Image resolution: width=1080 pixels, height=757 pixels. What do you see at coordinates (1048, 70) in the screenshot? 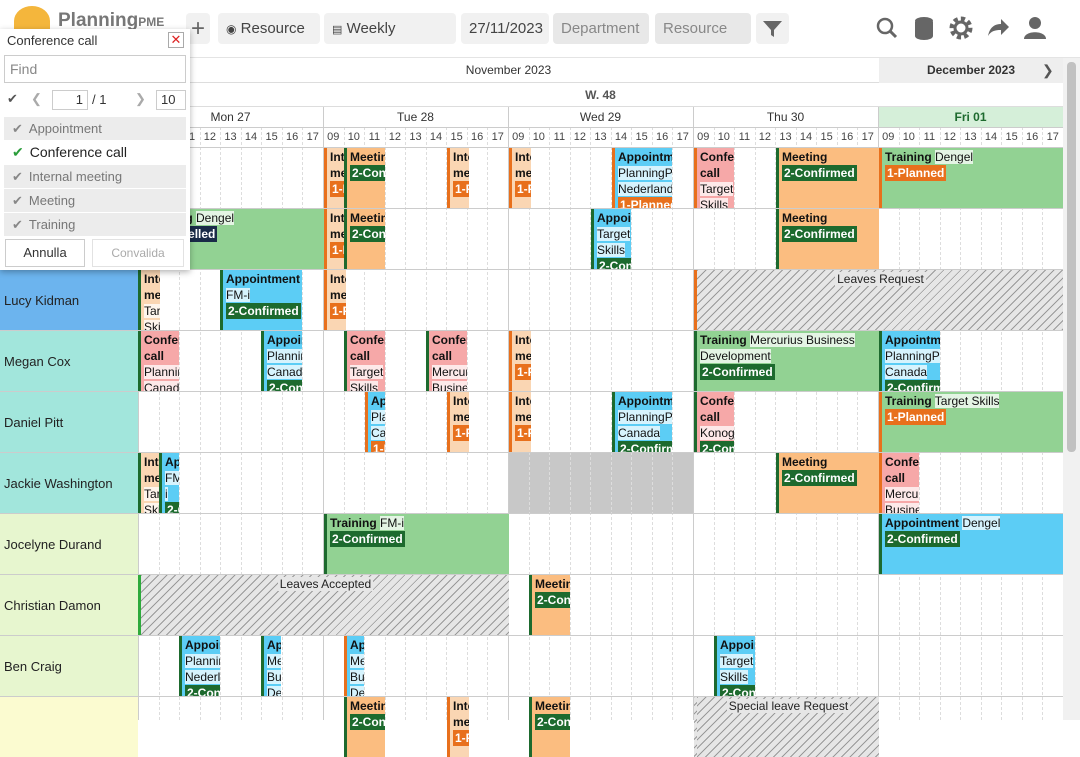
I see `next-arrow: ❯` at bounding box center [1048, 70].